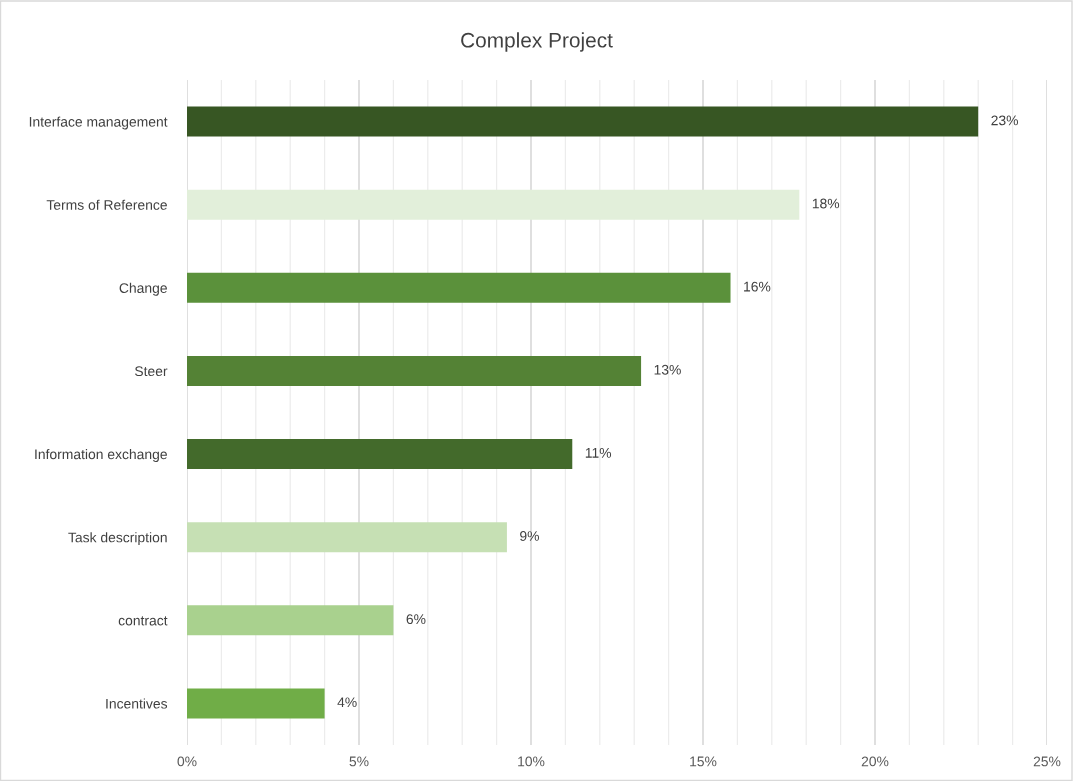 The width and height of the screenshot is (1073, 781). What do you see at coordinates (151, 371) in the screenshot?
I see `y-tick-label: Steer` at bounding box center [151, 371].